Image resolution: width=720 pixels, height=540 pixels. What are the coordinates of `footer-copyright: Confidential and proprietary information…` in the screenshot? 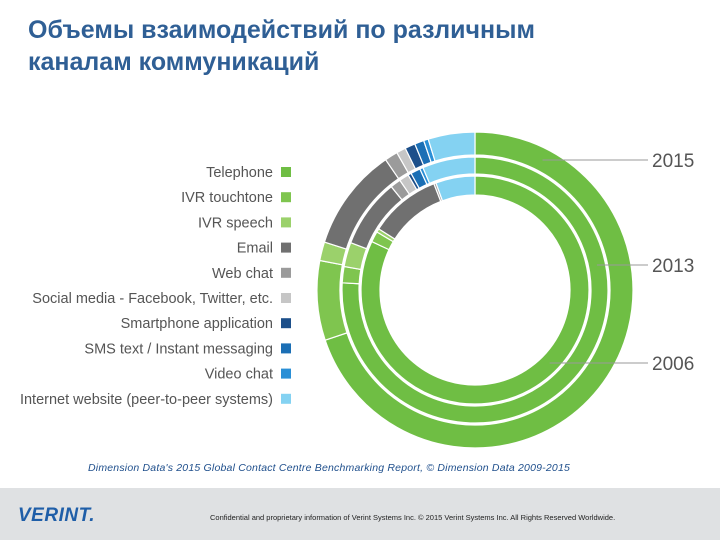 It's located at (413, 517).